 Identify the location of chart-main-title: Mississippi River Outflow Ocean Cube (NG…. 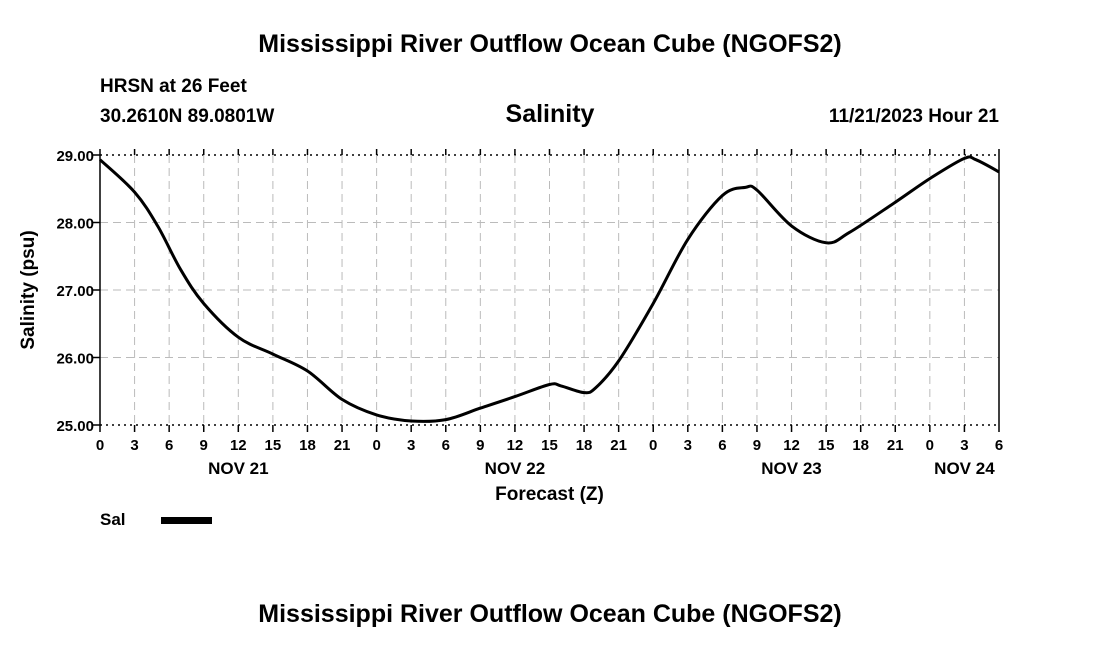
(550, 44).